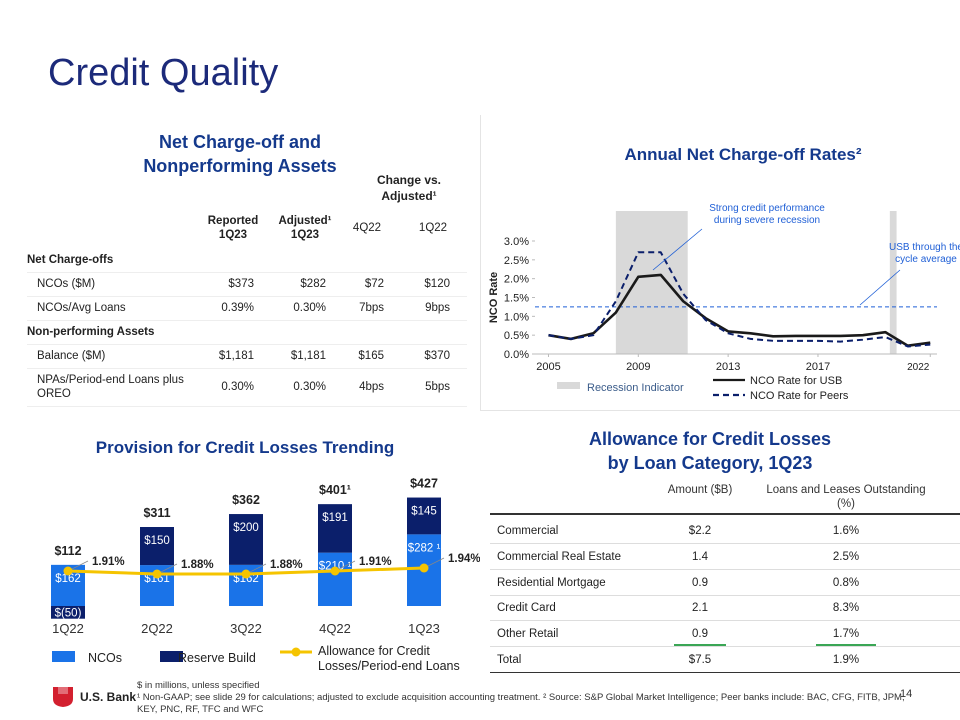 Image resolution: width=960 pixels, height=720 pixels. What do you see at coordinates (638, 367) in the screenshot?
I see `x-tick-label: 2009` at bounding box center [638, 367].